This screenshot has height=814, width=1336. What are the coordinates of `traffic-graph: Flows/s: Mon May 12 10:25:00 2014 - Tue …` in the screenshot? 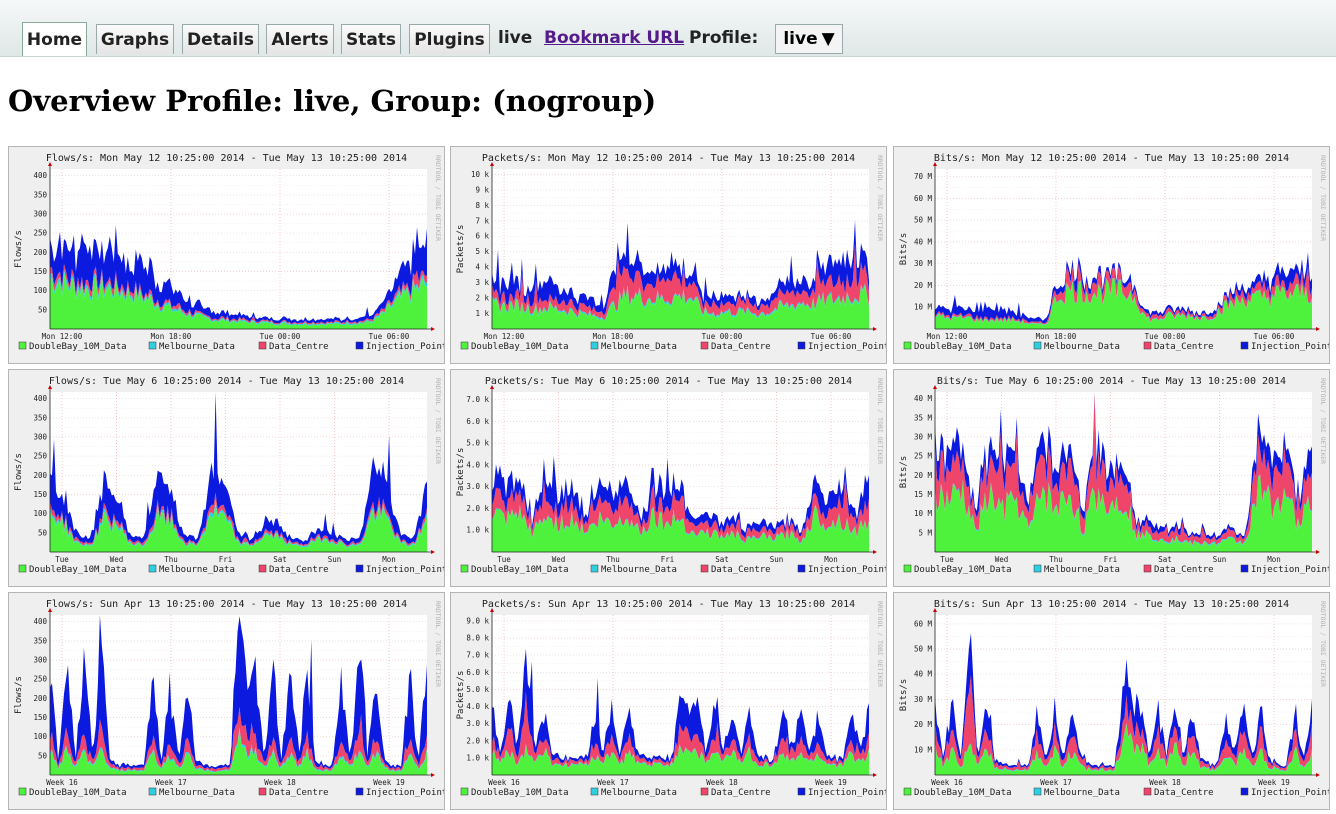 It's located at (226, 255).